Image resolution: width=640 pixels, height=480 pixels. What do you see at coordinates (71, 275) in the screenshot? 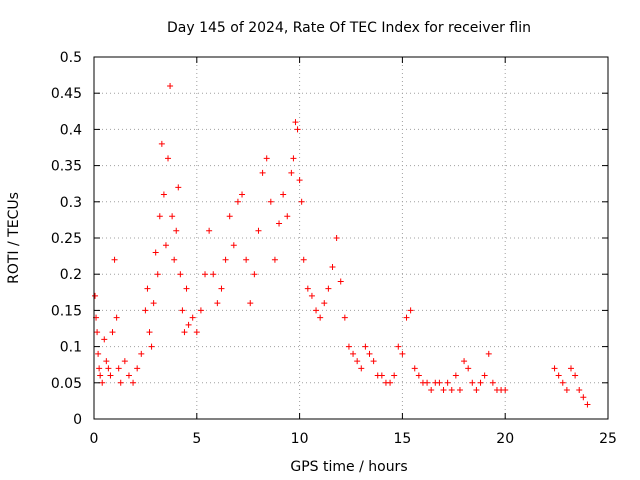
I see `y-tick-label: 0.2` at bounding box center [71, 275].